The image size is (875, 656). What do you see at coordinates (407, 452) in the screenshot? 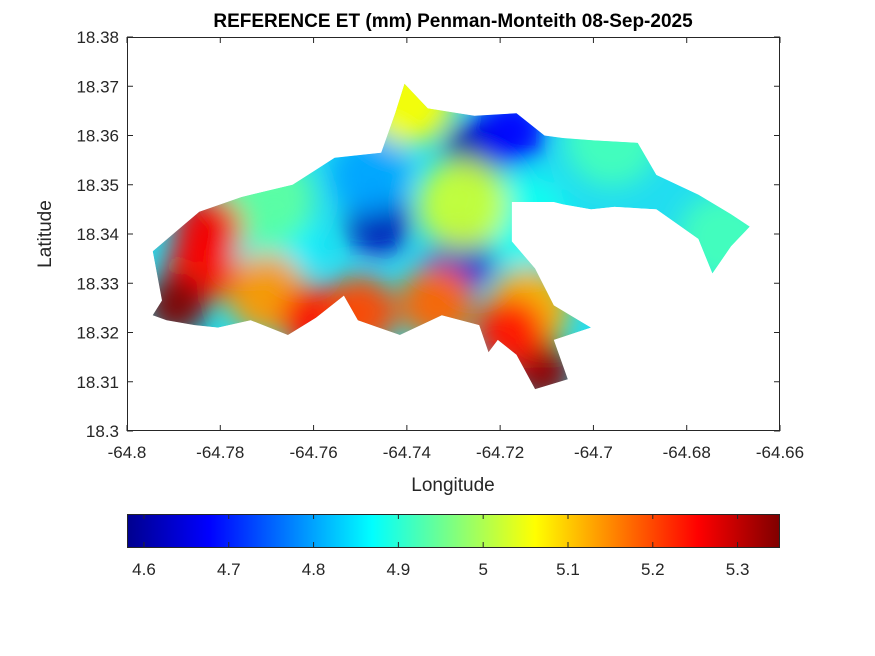
I see `x-tick-label: -64.74` at bounding box center [407, 452].